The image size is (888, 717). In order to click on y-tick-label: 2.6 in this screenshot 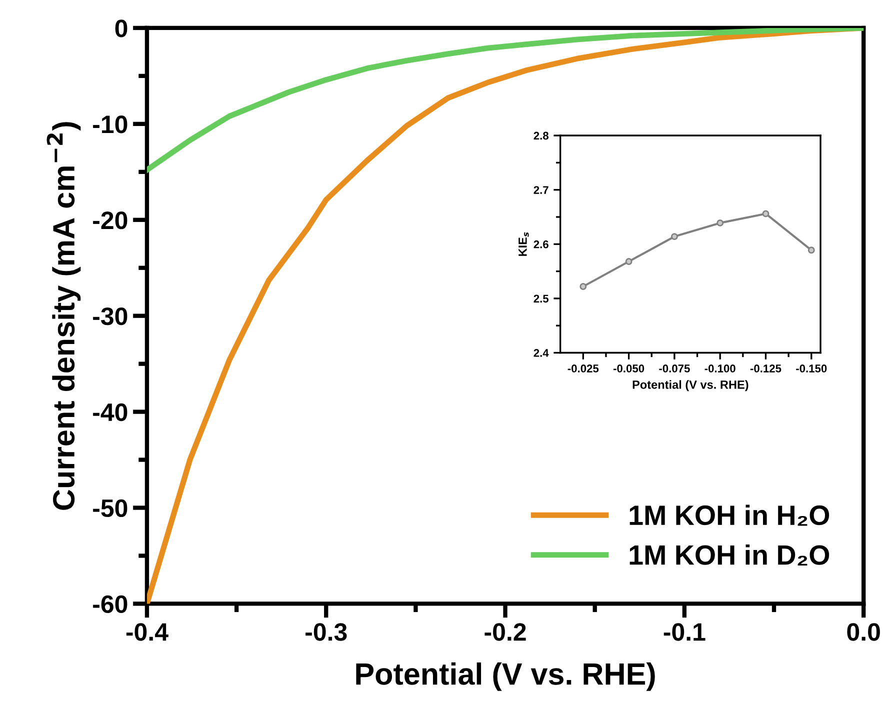, I will do `click(541, 244)`.